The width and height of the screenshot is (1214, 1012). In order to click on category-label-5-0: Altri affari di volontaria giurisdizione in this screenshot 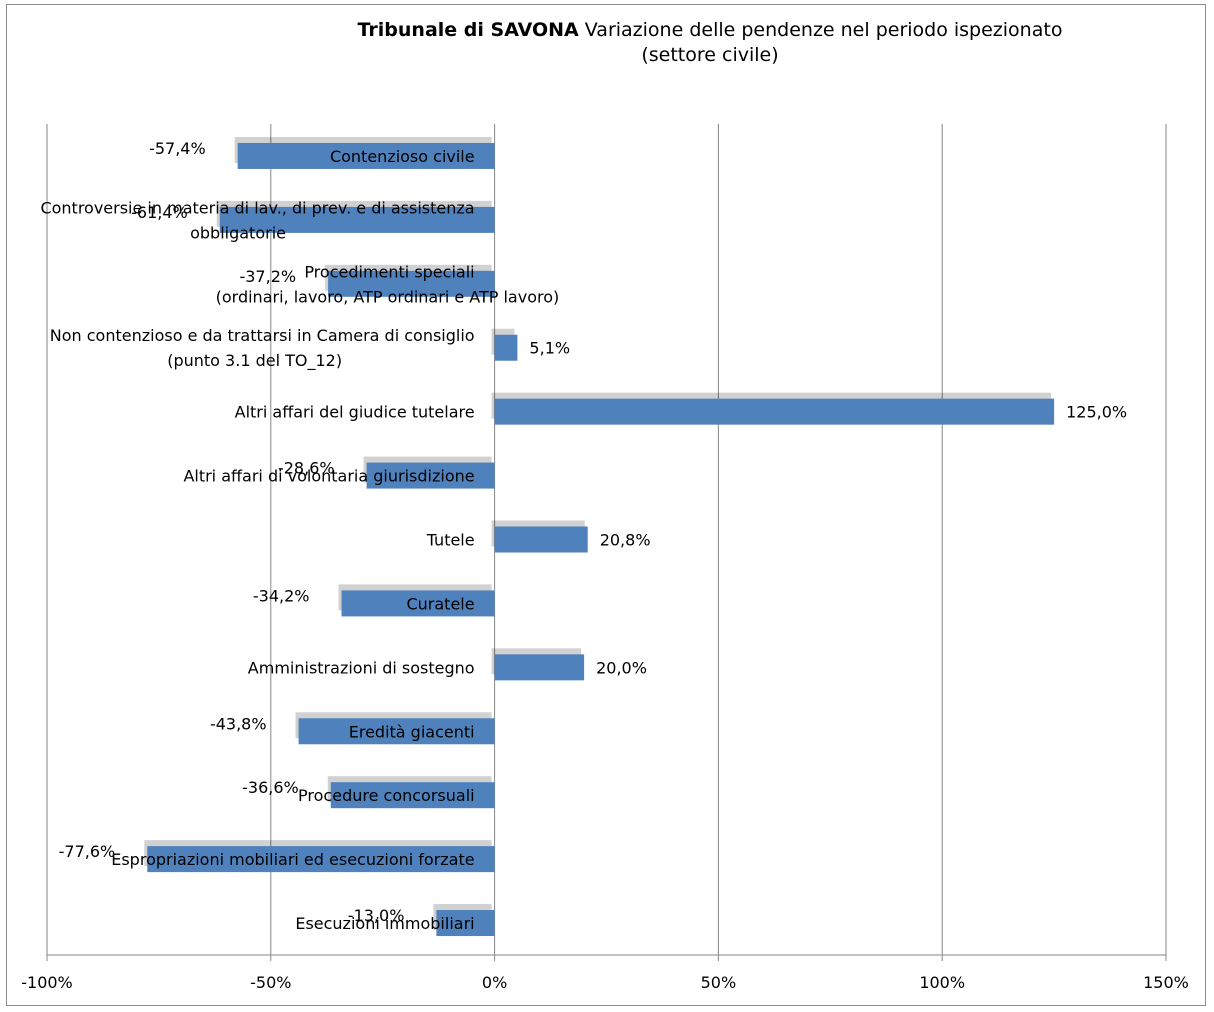, I will do `click(328, 476)`.